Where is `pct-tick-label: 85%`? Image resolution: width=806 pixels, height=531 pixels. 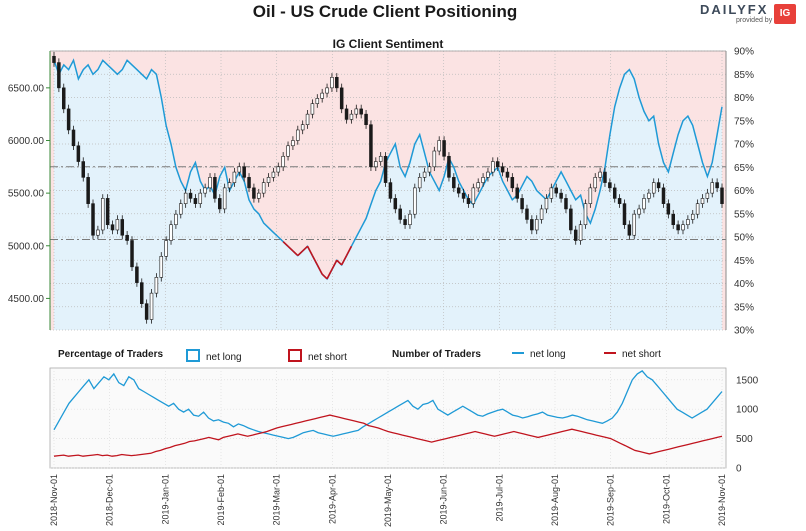
pct-tick-label: 85% is located at coordinates (744, 75).